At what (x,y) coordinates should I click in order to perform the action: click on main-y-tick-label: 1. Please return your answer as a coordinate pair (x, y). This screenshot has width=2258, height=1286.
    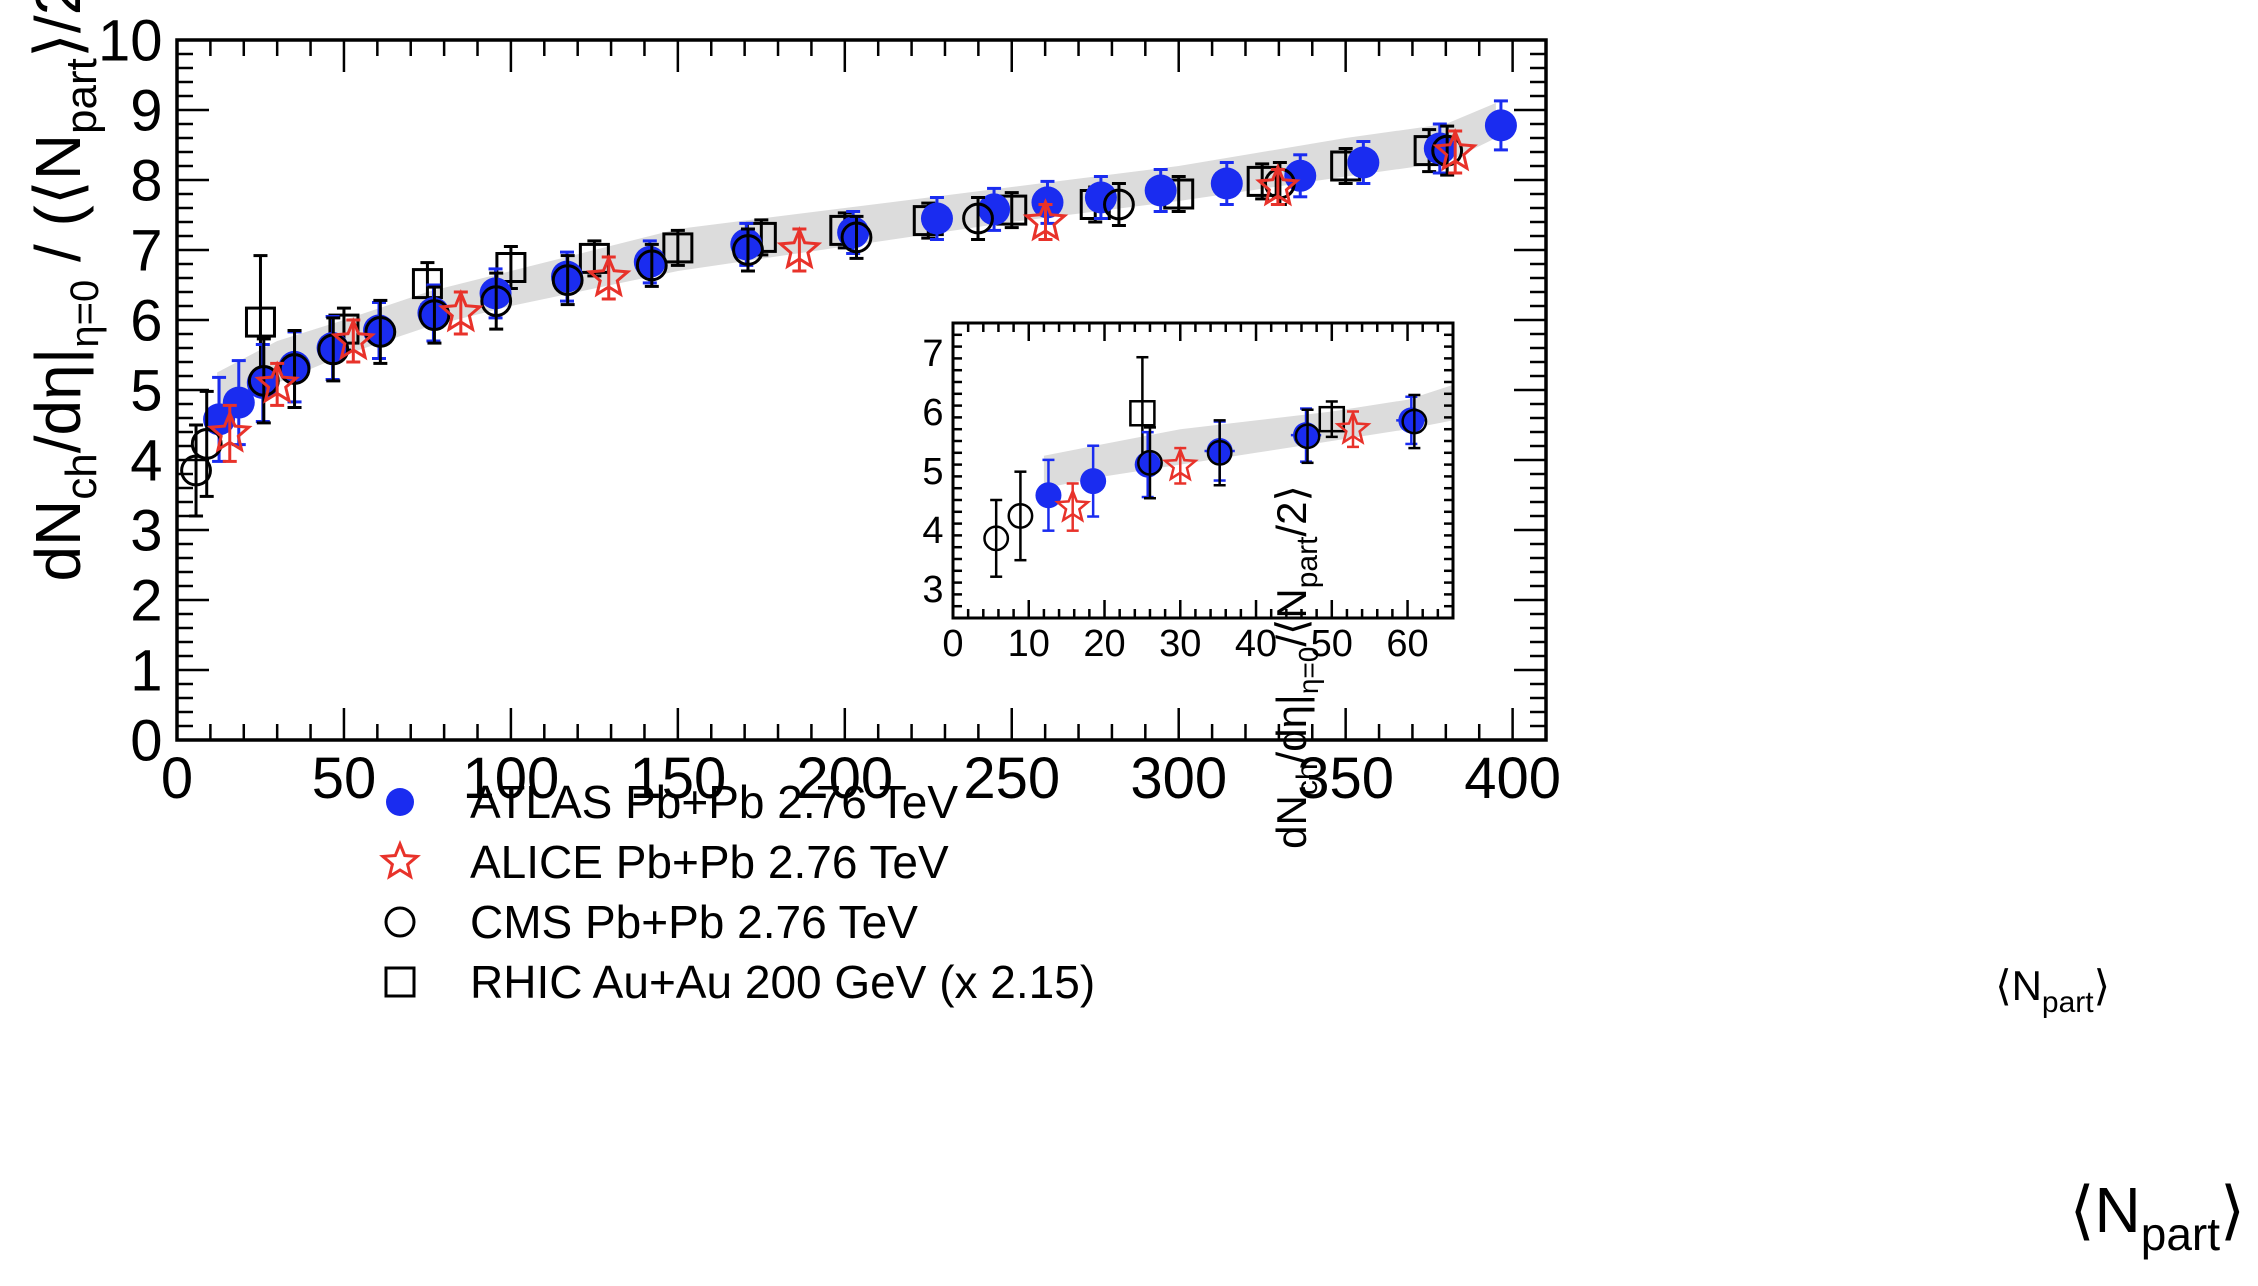
    Looking at the image, I should click on (146, 670).